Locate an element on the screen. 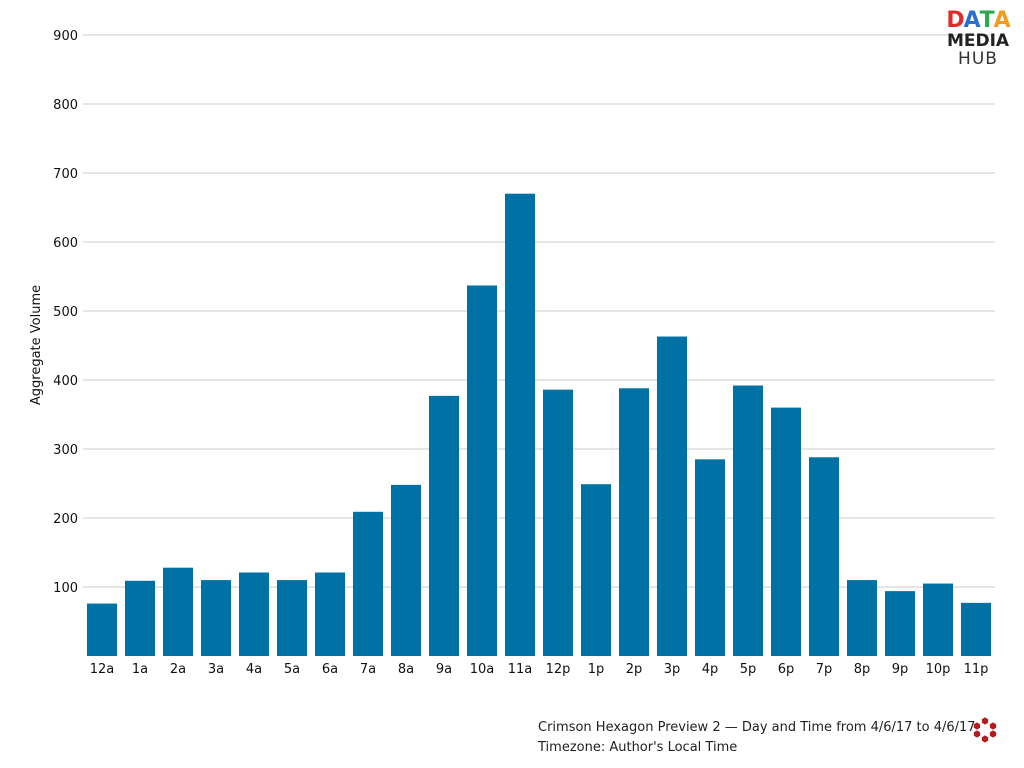 This screenshot has height=768, width=1024. x-tick-label: 8p is located at coordinates (862, 669).